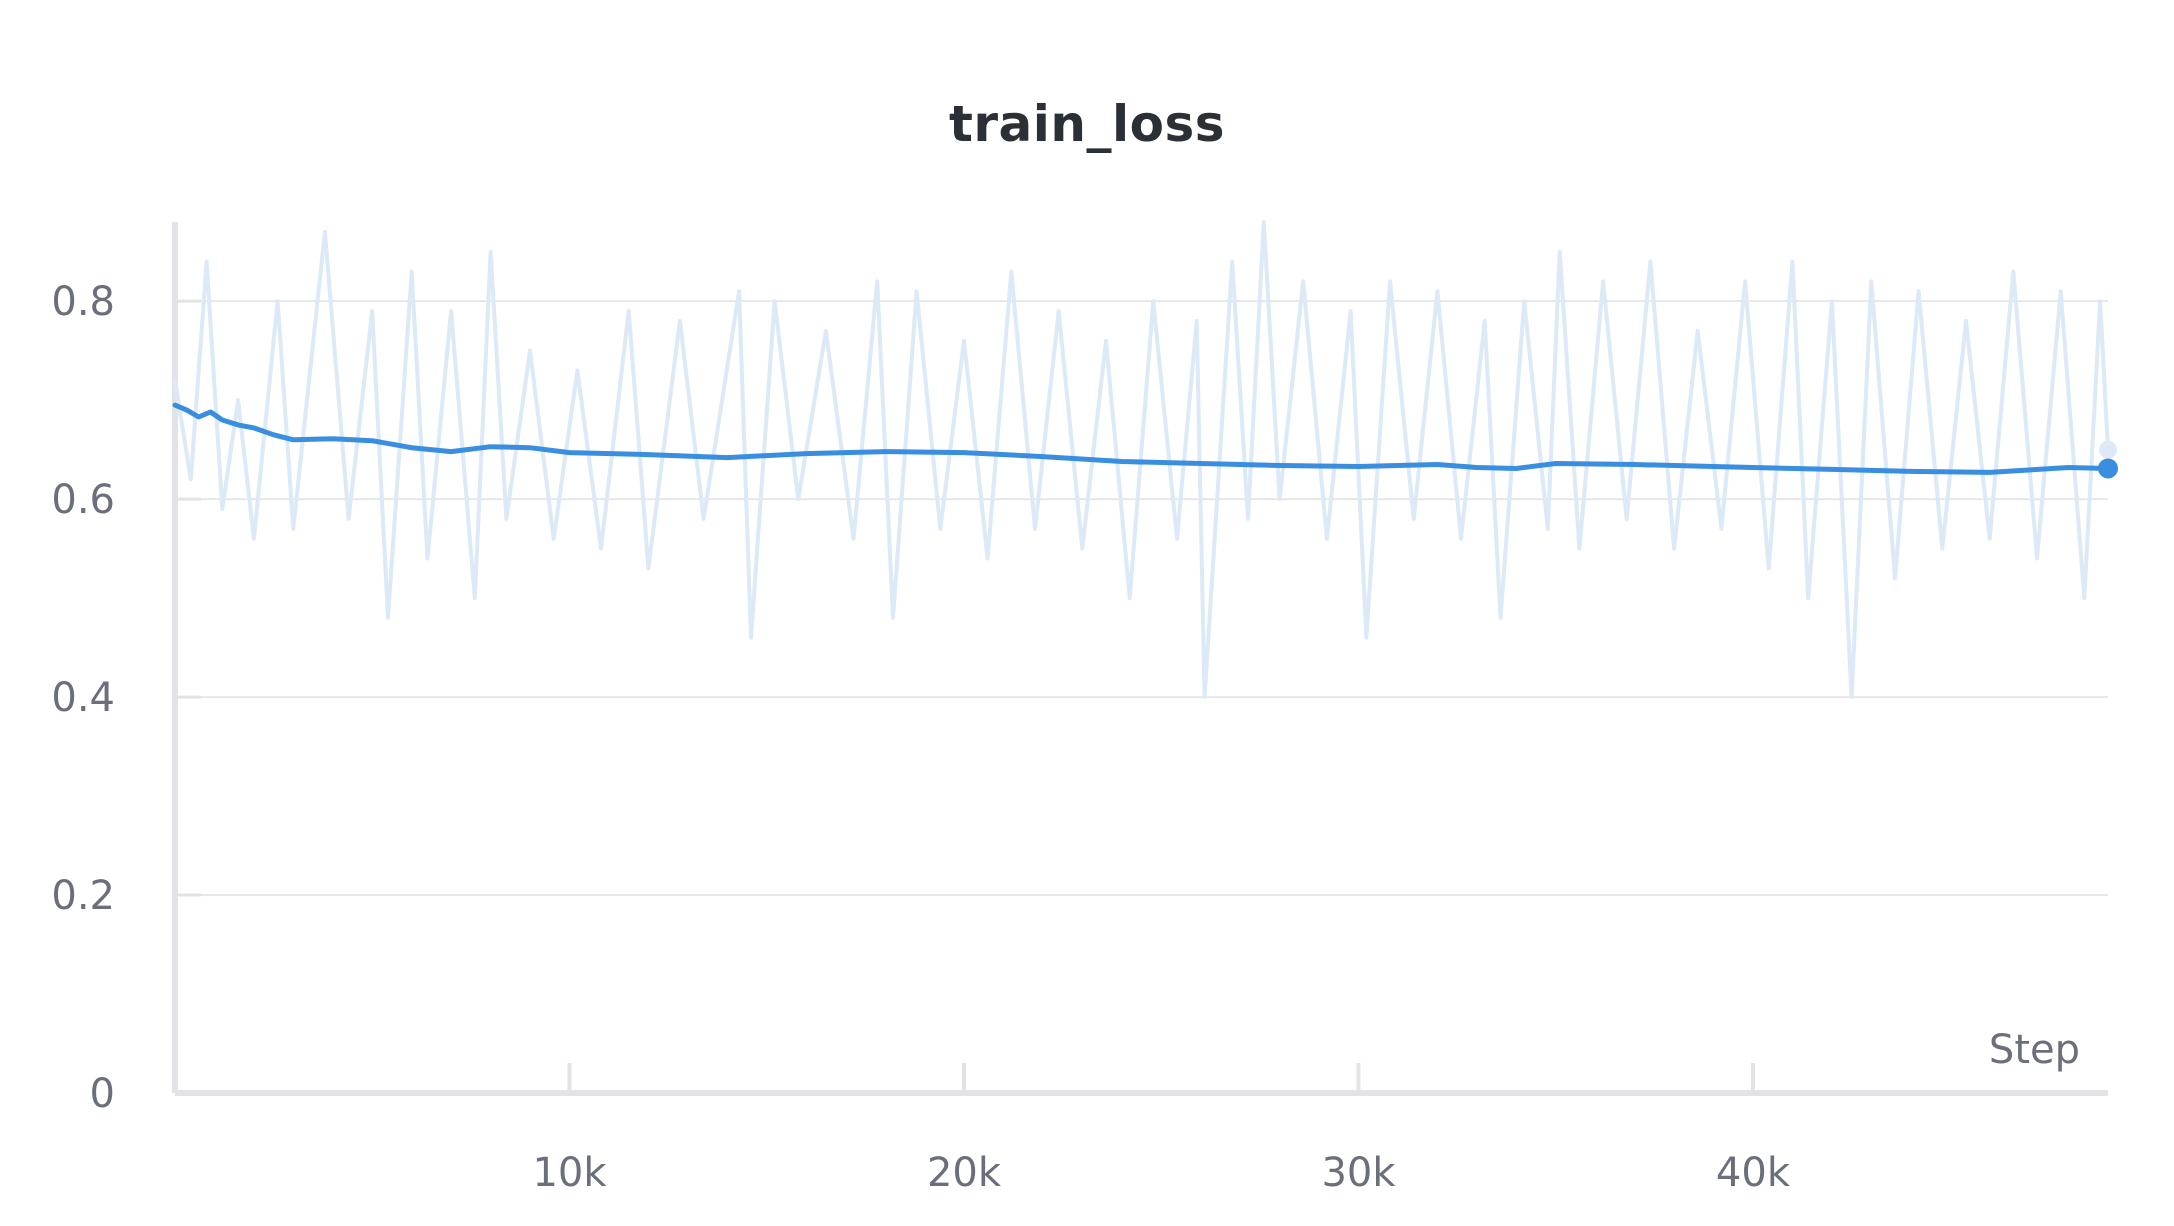 The height and width of the screenshot is (1226, 2174). Describe the element at coordinates (1087, 124) in the screenshot. I see `chart-title: train_loss` at that location.